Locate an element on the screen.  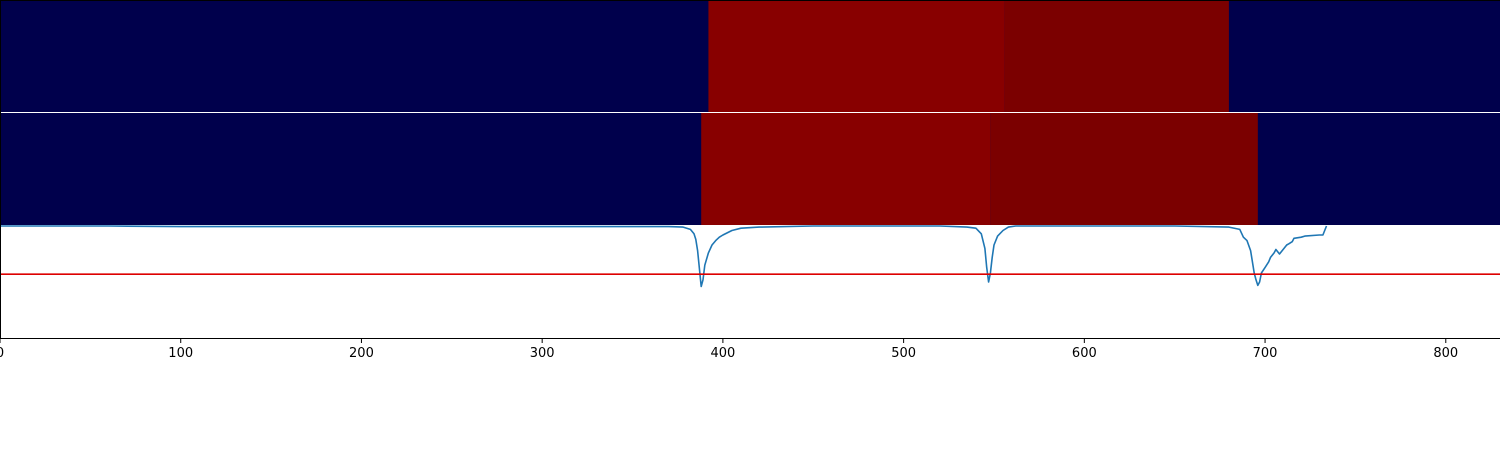
x-tick-label-100: 100 is located at coordinates (180, 353).